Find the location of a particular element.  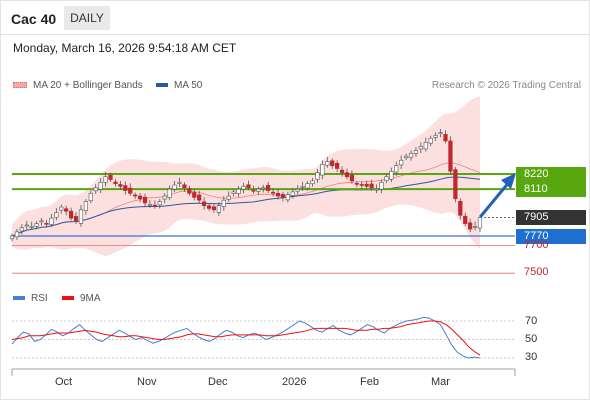

resistance-1-label: 8110 is located at coordinates (551, 189).